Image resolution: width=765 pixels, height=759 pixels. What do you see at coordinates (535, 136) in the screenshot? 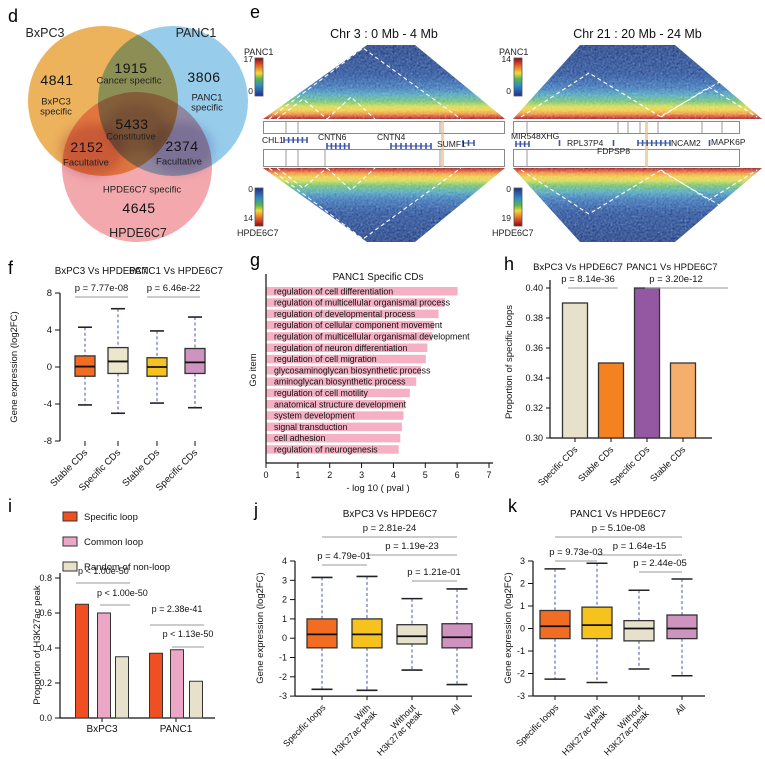
I see `gene-label: MIR548XHG` at bounding box center [535, 136].